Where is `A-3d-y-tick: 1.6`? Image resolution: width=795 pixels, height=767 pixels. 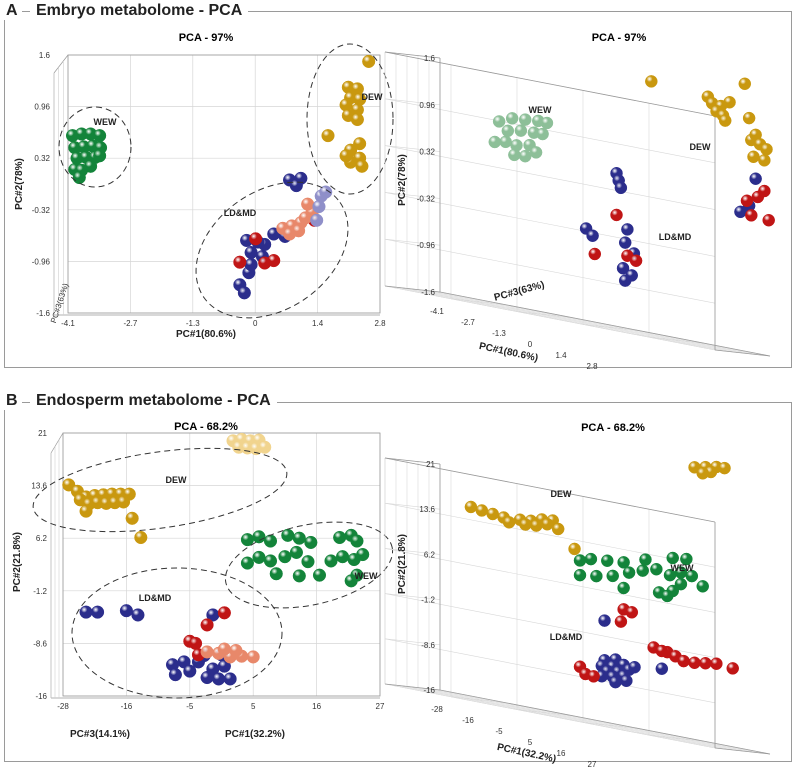 A-3d-y-tick: 1.6 is located at coordinates (430, 58).